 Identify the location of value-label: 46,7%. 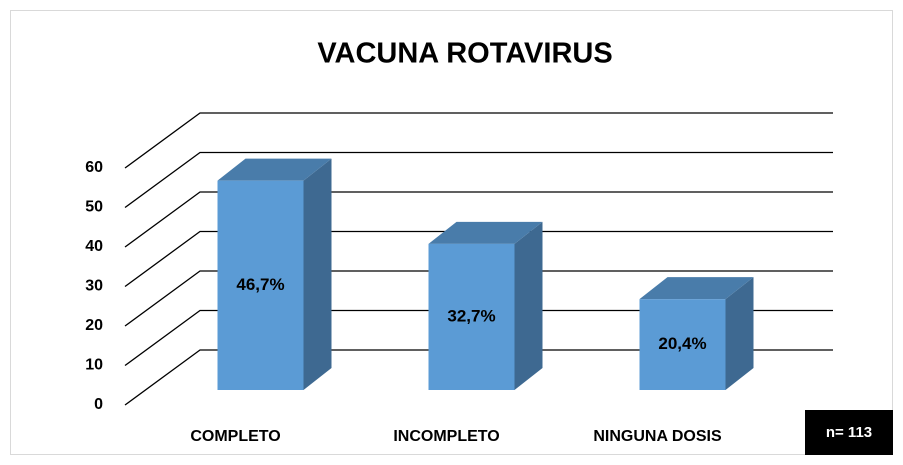
(260, 284).